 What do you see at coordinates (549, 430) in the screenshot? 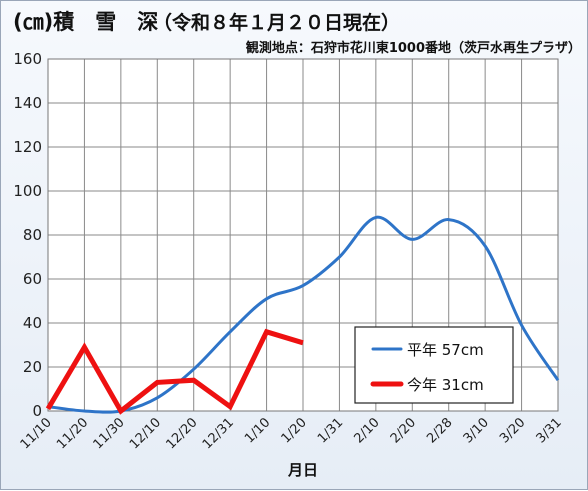
I see `x-tick-label: 3/31` at bounding box center [549, 430].